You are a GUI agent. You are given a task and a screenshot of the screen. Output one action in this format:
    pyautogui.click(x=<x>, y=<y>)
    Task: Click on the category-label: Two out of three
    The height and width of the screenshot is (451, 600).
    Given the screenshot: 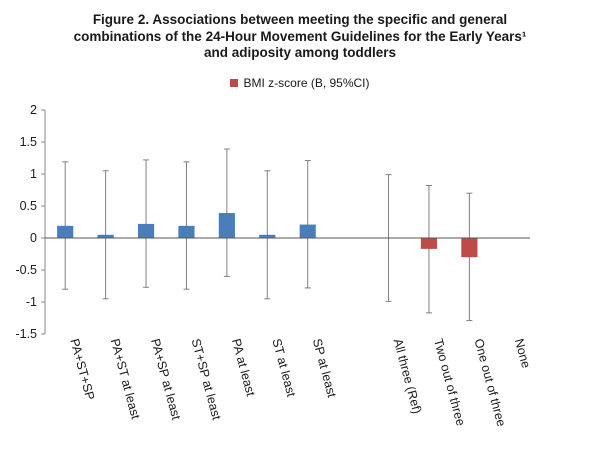 What is the action you would take?
    pyautogui.click(x=449, y=382)
    